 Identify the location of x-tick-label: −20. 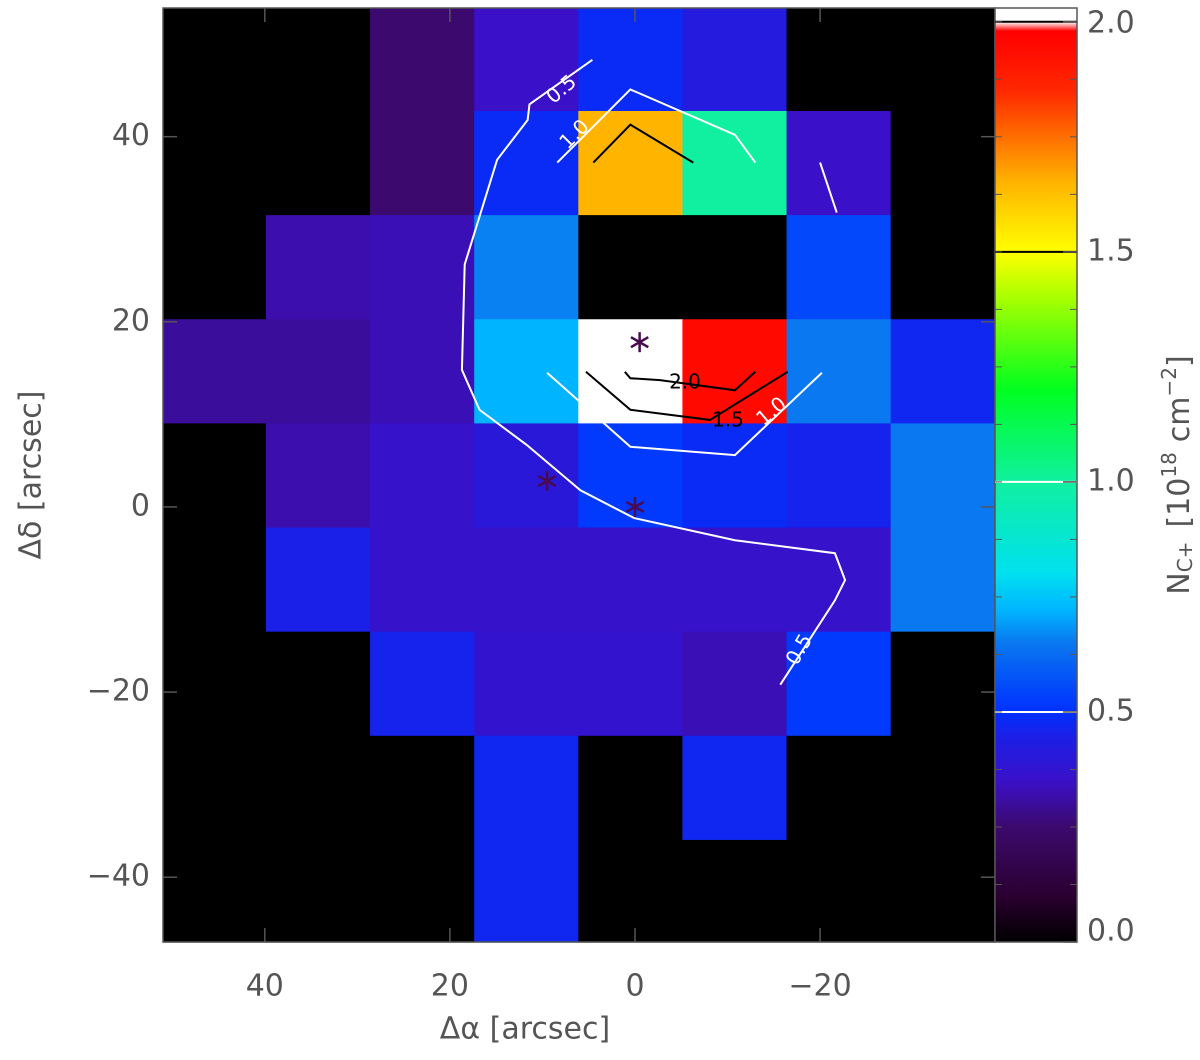
(819, 986).